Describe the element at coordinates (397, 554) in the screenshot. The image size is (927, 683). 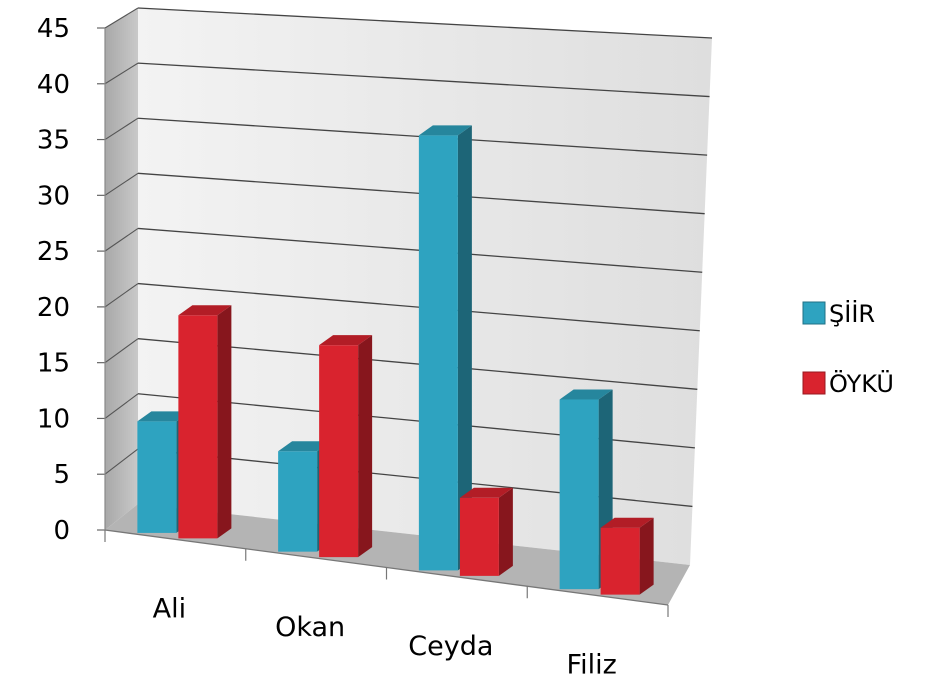
I see `floor` at that location.